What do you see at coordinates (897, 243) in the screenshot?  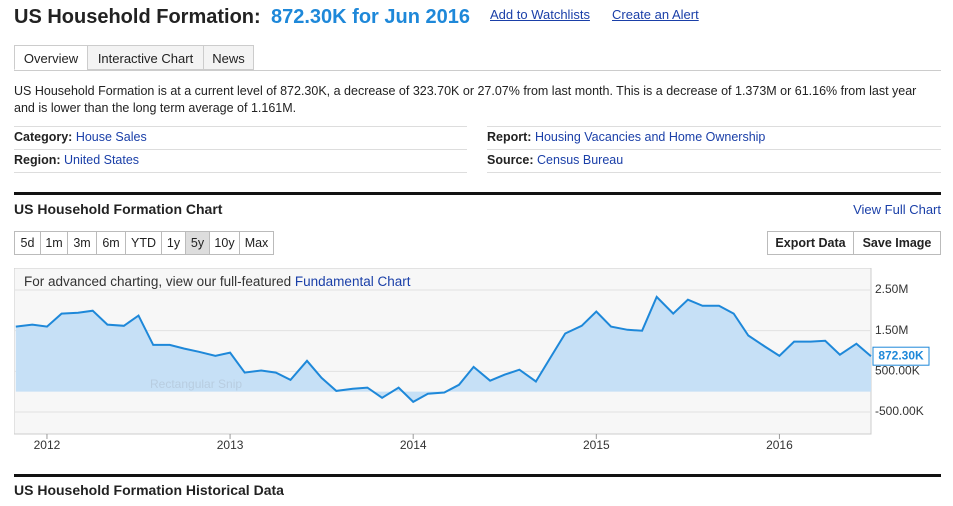 I see `save-button: Save Image` at bounding box center [897, 243].